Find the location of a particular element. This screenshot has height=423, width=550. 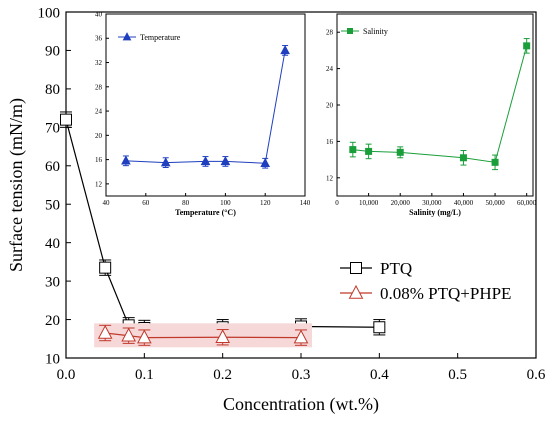

y-axis-title: Surface tension (mN/m) is located at coordinates (16, 185).